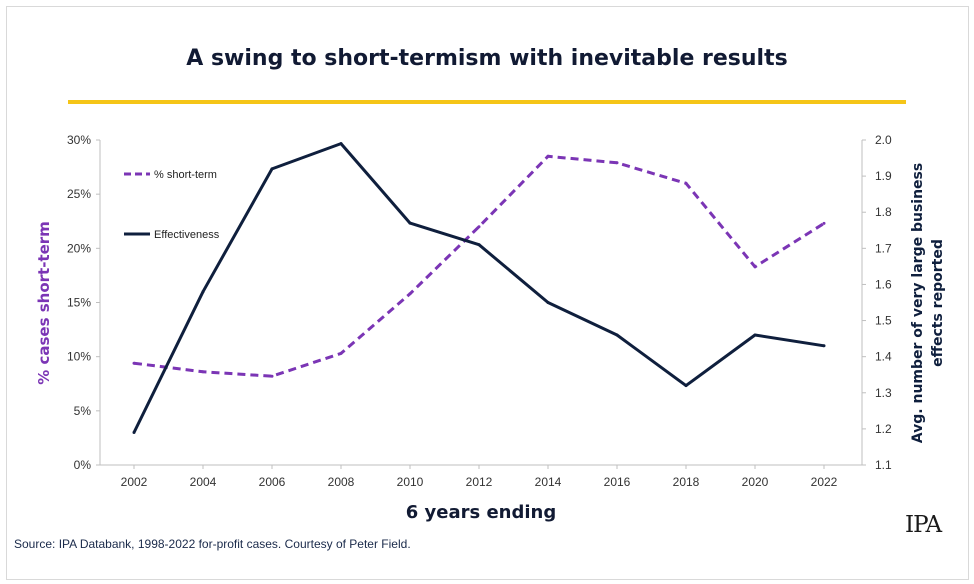  Describe the element at coordinates (824, 482) in the screenshot. I see `x-tick-label: 2022` at that location.